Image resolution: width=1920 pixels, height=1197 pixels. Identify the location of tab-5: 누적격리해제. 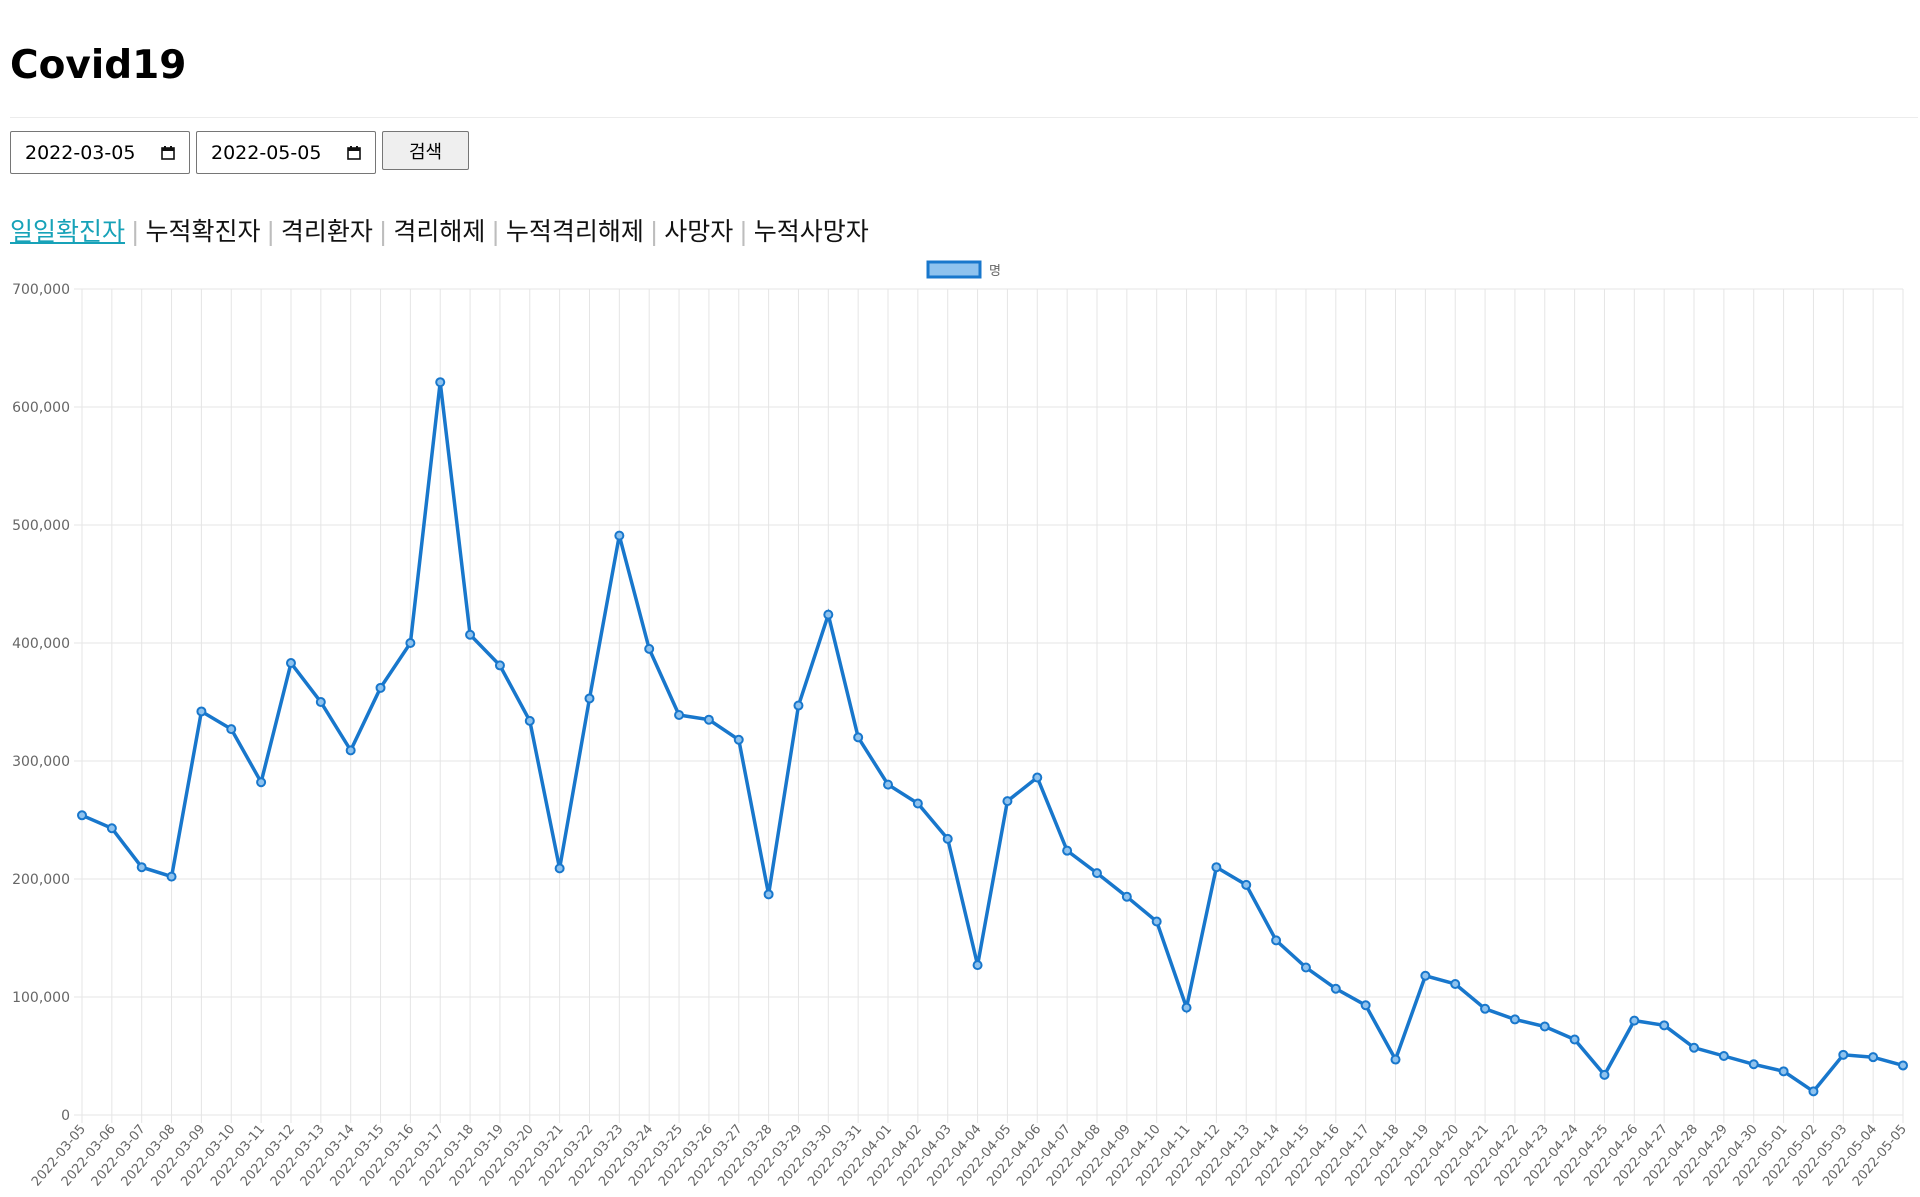
(574, 231).